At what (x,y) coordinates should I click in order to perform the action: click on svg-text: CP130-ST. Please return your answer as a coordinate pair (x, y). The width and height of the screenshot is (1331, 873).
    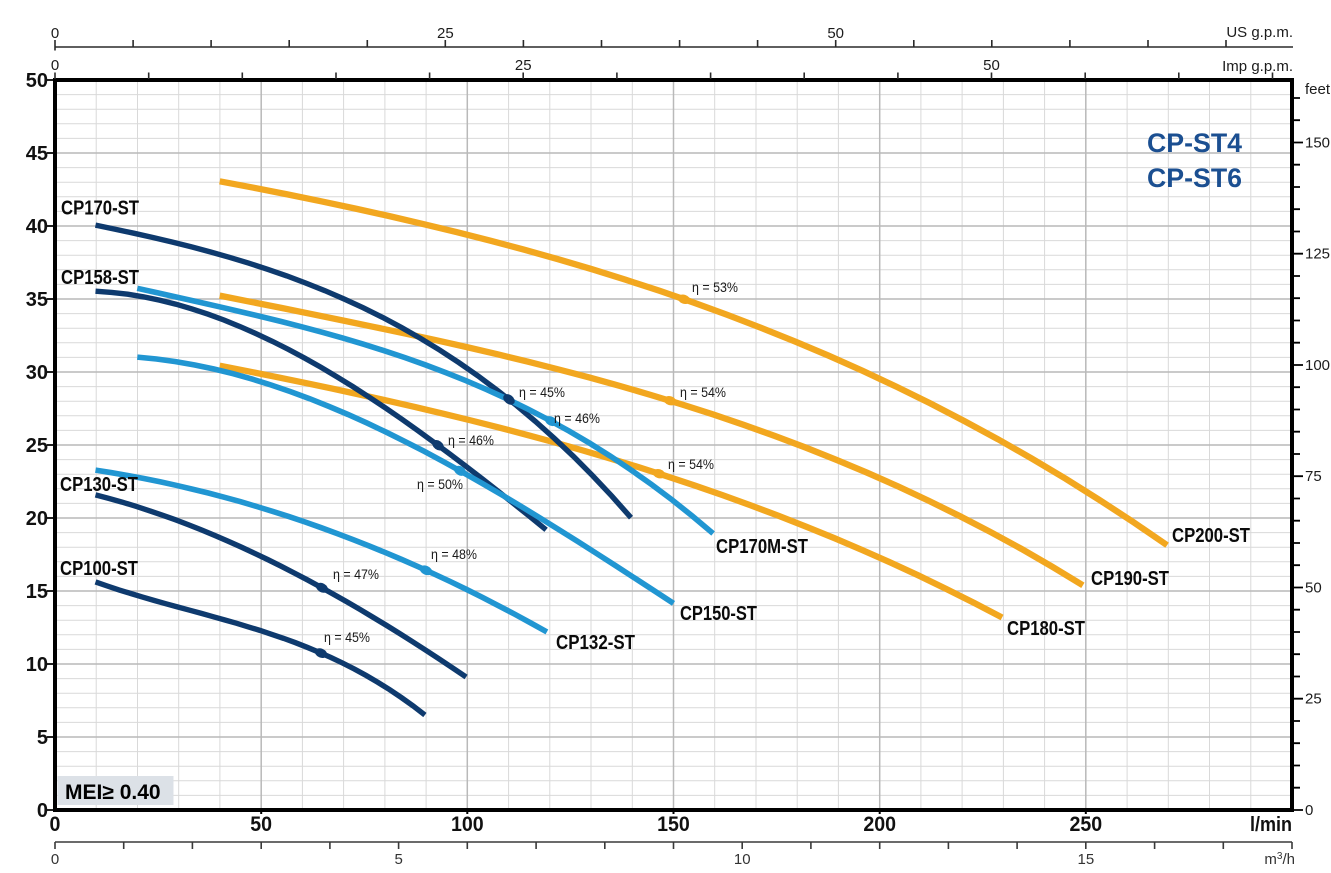
    Looking at the image, I should click on (99, 485).